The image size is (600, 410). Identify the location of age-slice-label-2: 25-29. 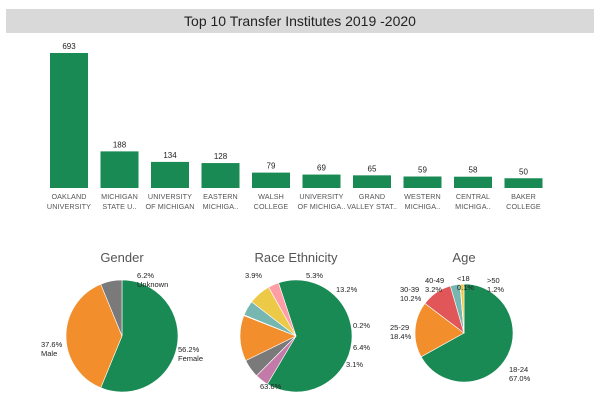
(399, 327).